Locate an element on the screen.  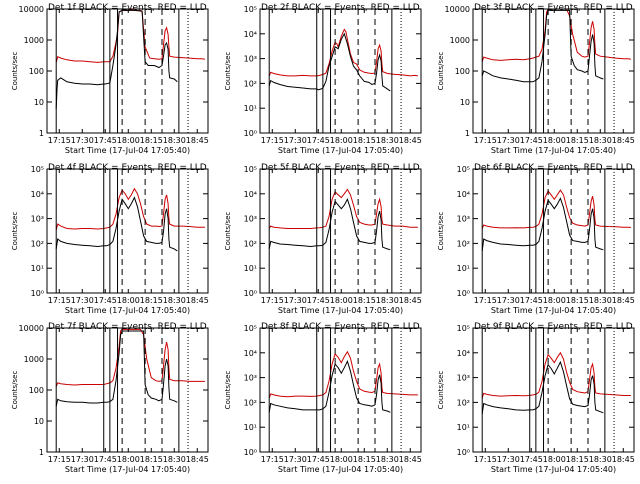
chart-title: Det 6f BLACK = Events, RED = LLD is located at coordinates (553, 168).